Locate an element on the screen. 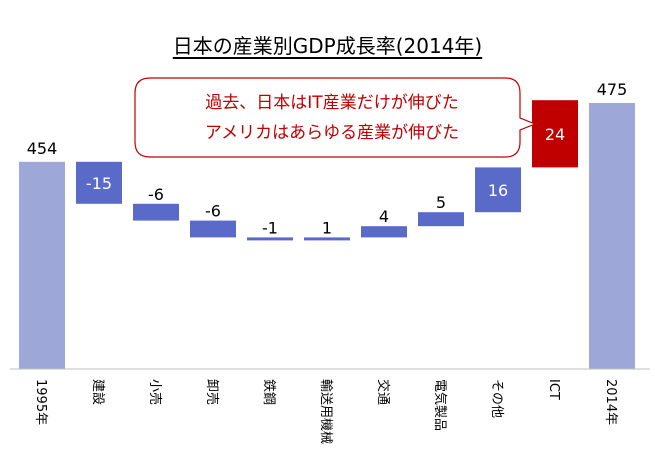  data-label-1: -15 is located at coordinates (99, 183).